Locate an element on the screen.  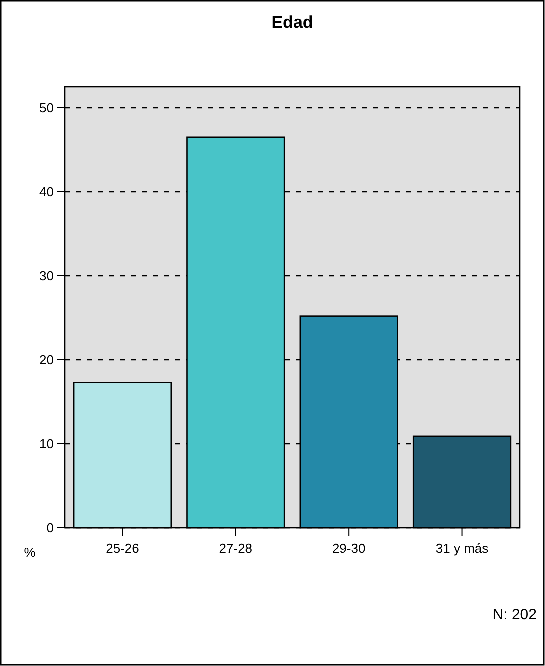
text: N: 202 is located at coordinates (514, 615).